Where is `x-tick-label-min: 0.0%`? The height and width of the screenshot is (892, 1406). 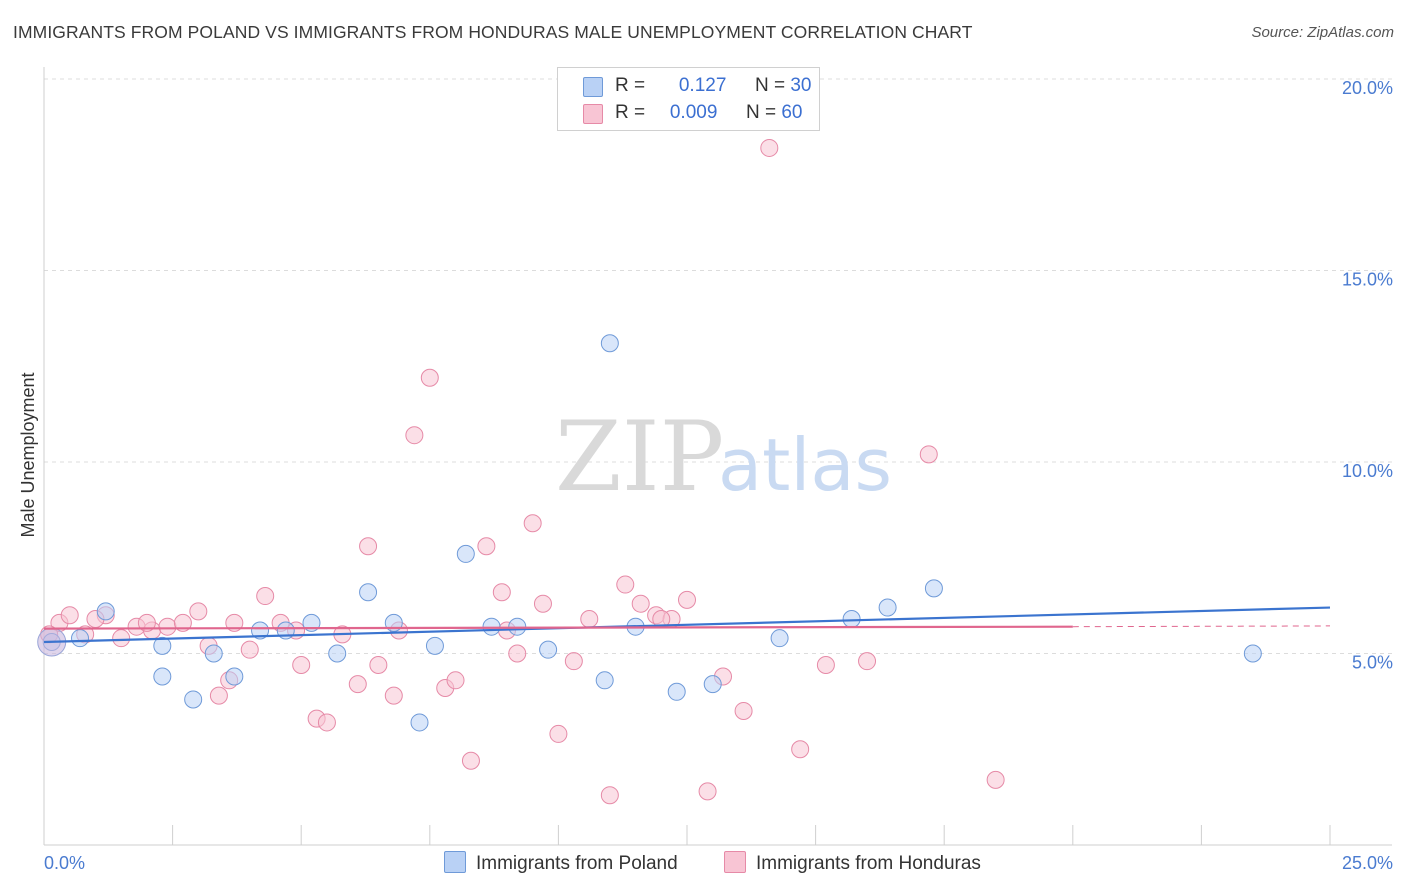 x-tick-label-min: 0.0% is located at coordinates (64, 863).